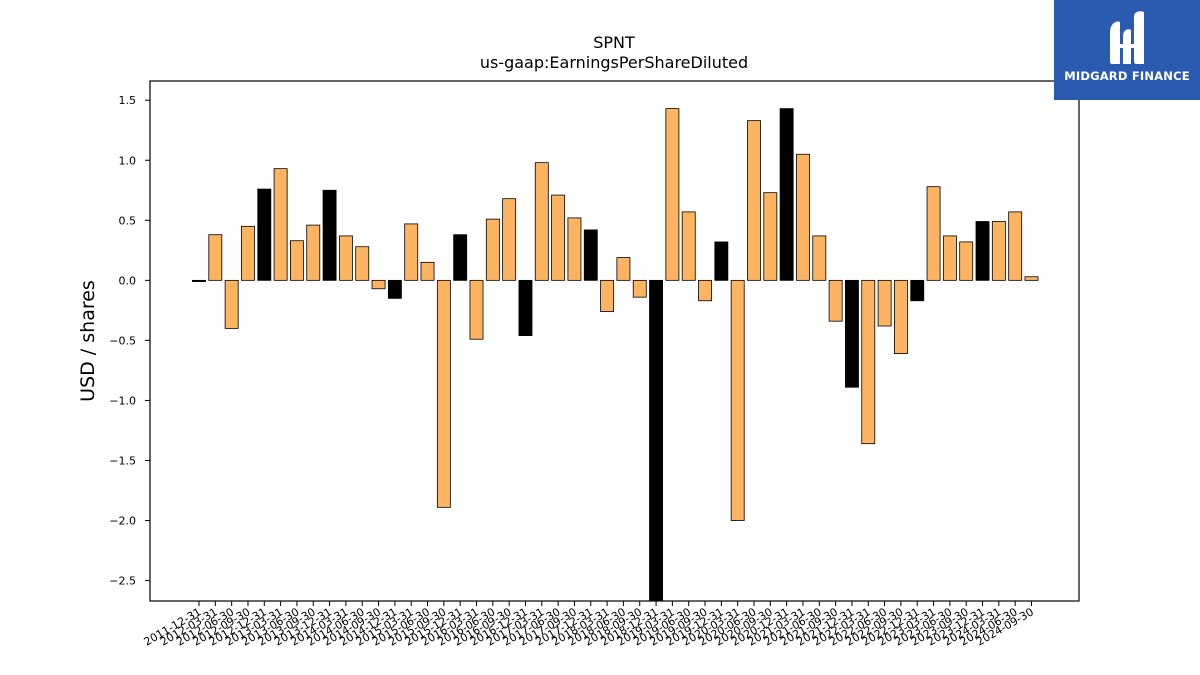  Describe the element at coordinates (122, 340) in the screenshot. I see `y-tick-label: −0.5` at that location.